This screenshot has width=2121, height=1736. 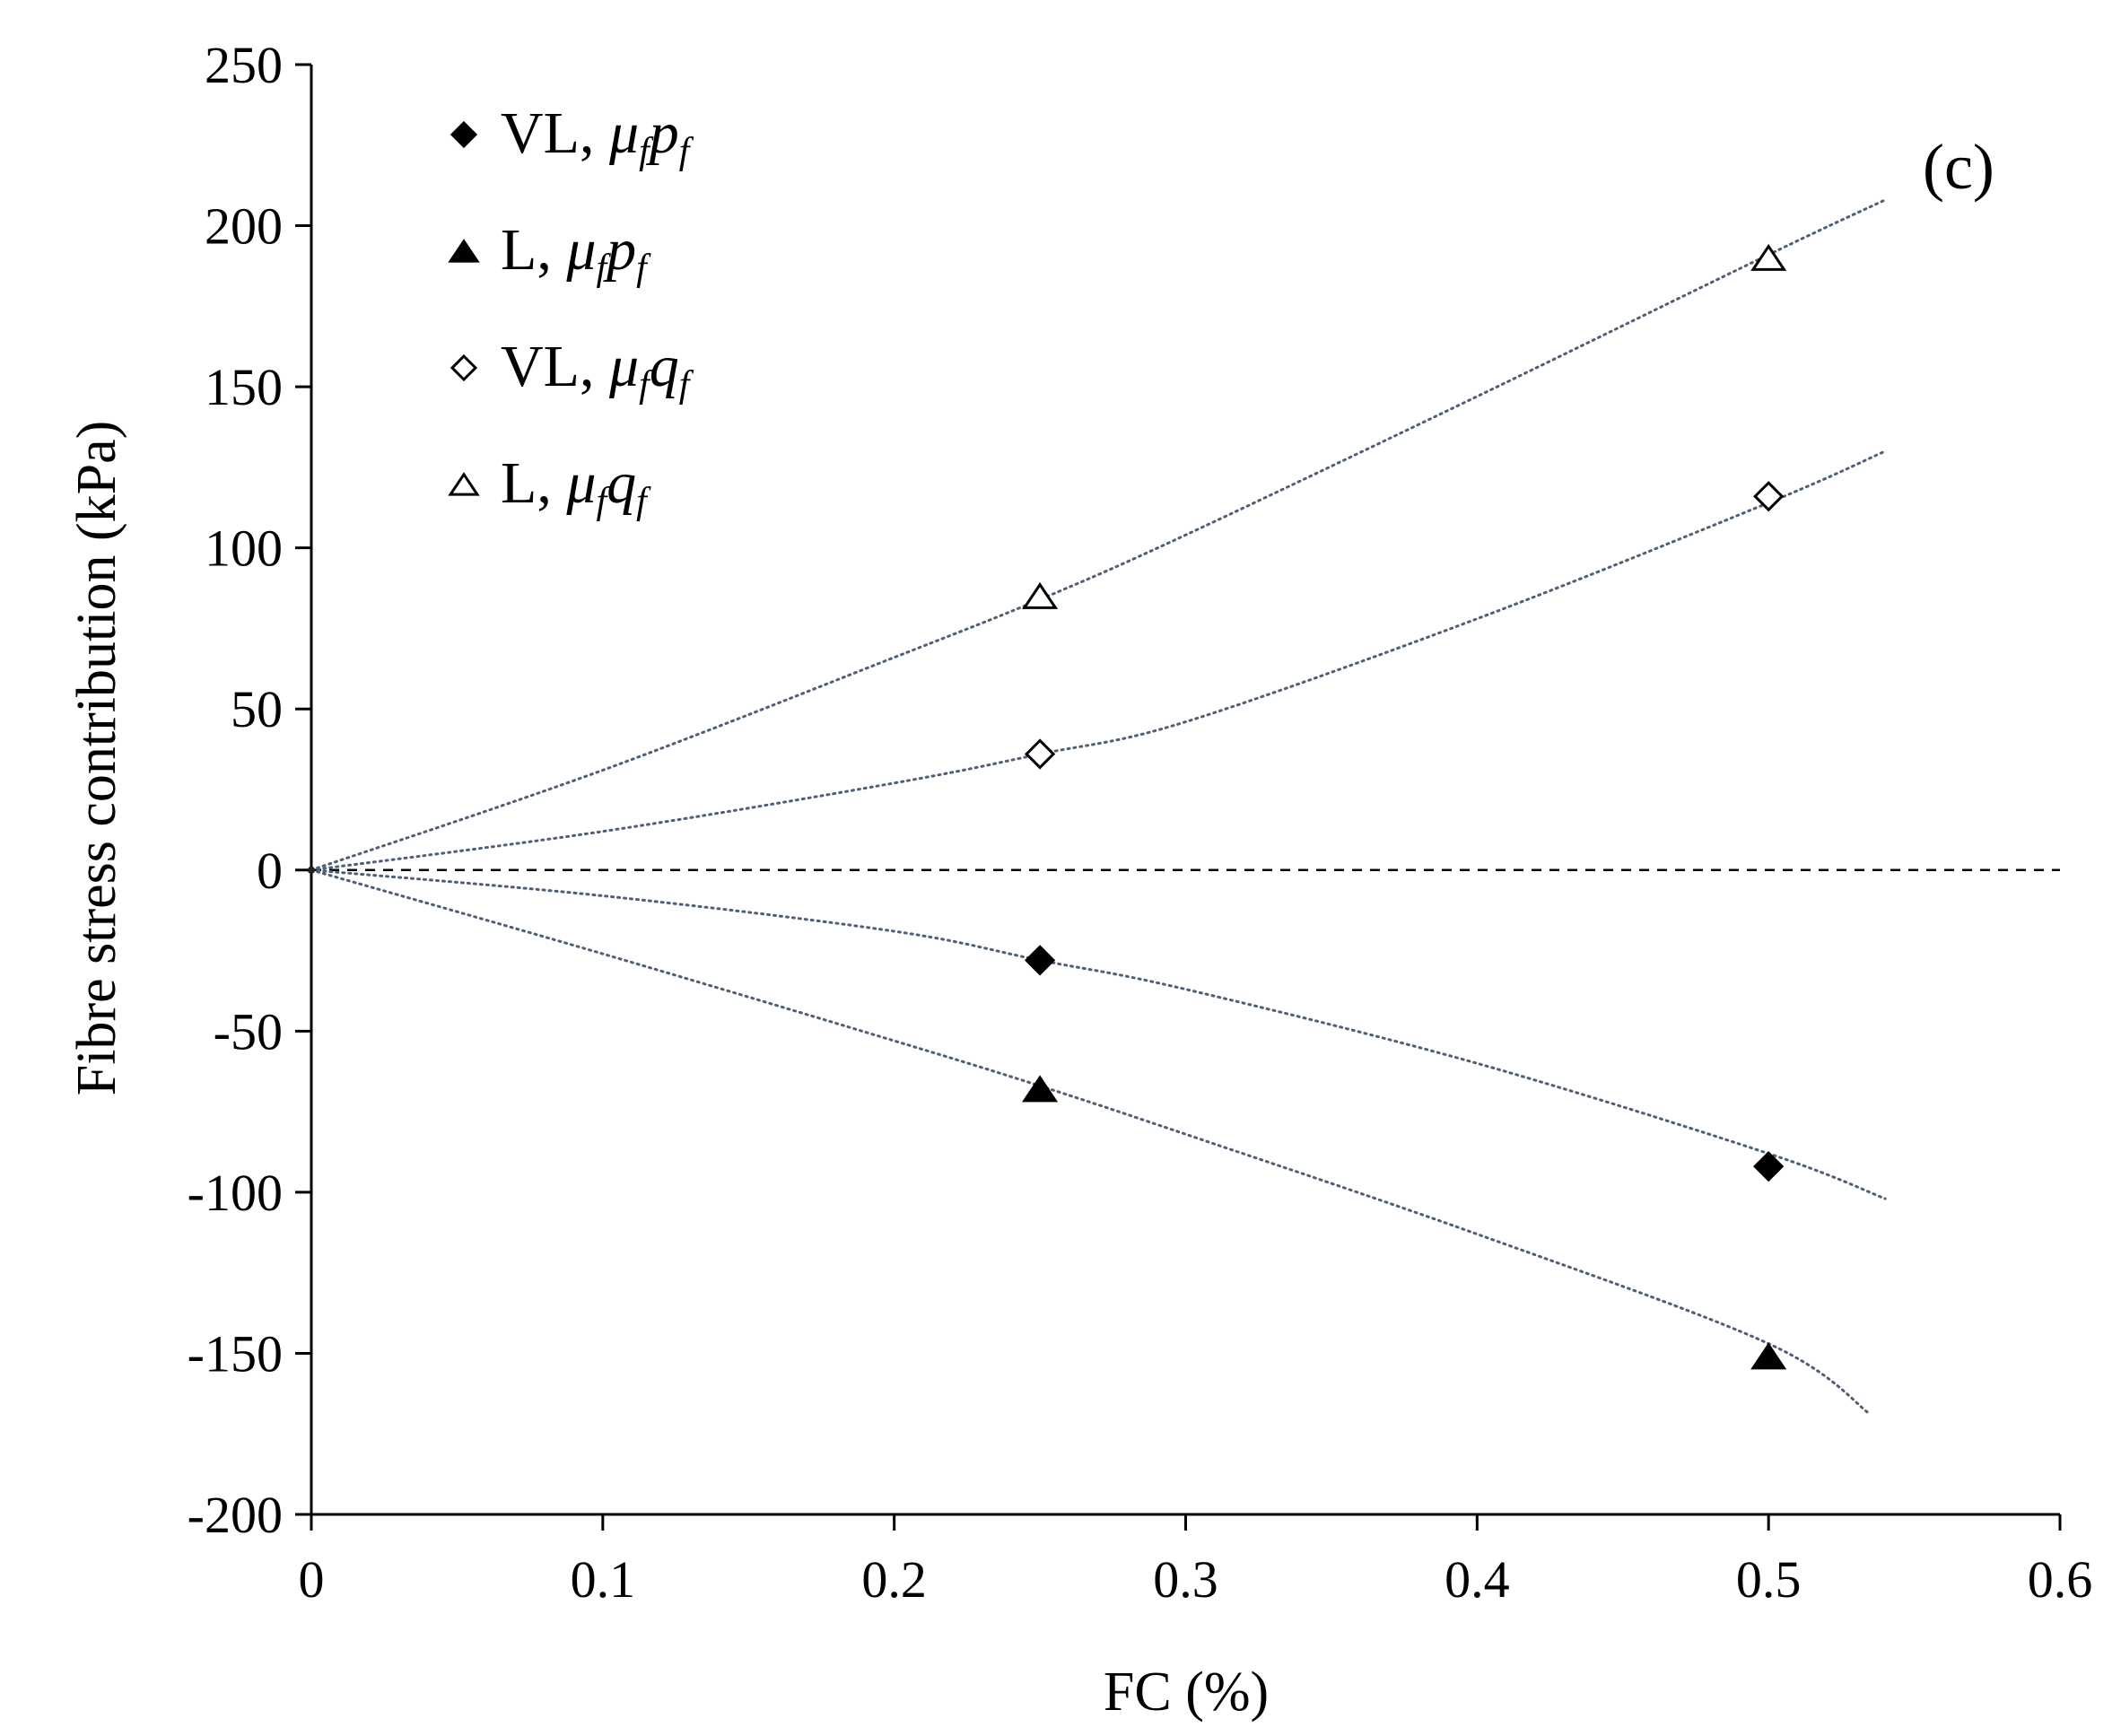 I want to click on x-tick-label: 0.1, so click(x=604, y=1580).